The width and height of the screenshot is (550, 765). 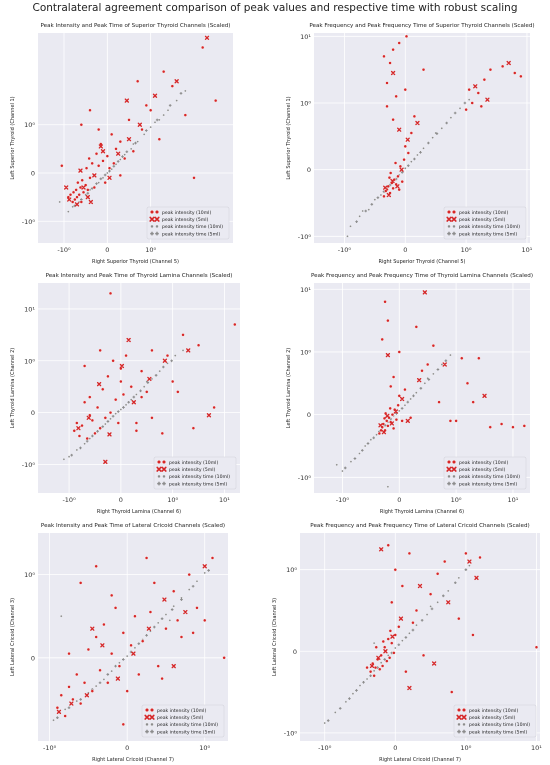 I want to click on y-axis-label: Left Thyroid Lamina (Channel 2), so click(x=13, y=388).